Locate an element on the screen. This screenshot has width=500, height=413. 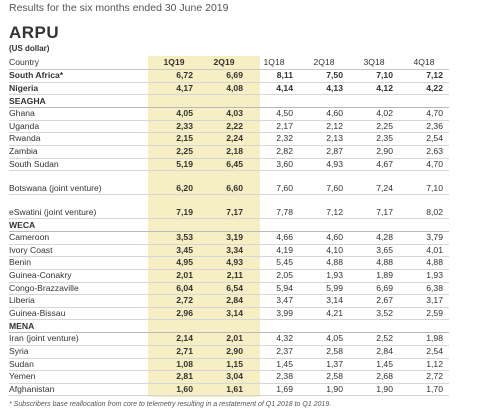
arpu-value-cell: 4,02 is located at coordinates (374, 114).